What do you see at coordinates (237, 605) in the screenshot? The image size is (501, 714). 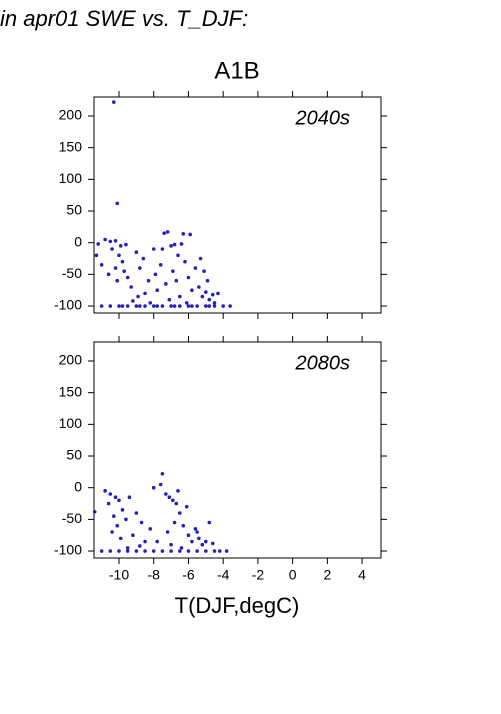 I see `x-axis-label: T(DJF,degC)` at bounding box center [237, 605].